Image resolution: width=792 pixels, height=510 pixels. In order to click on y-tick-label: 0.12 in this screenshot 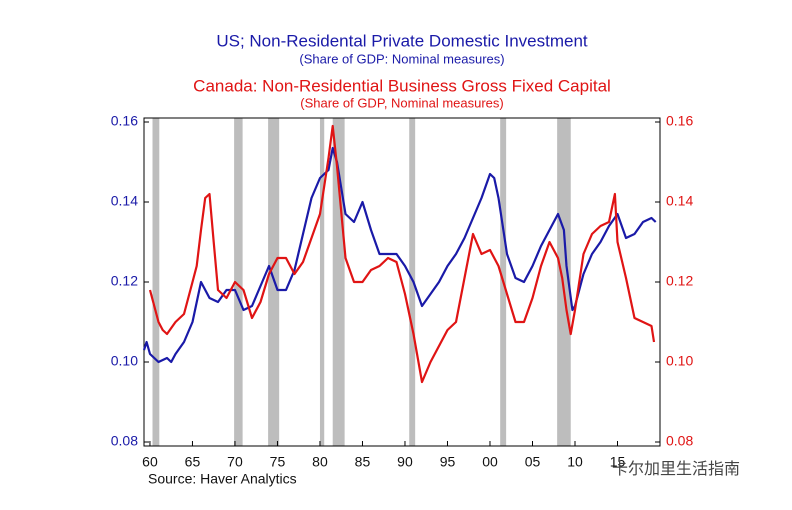, I will do `click(124, 281)`.